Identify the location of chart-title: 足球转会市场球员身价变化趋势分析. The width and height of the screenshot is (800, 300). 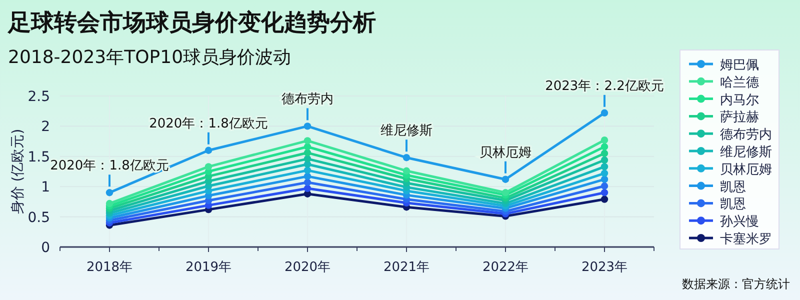
(191, 22).